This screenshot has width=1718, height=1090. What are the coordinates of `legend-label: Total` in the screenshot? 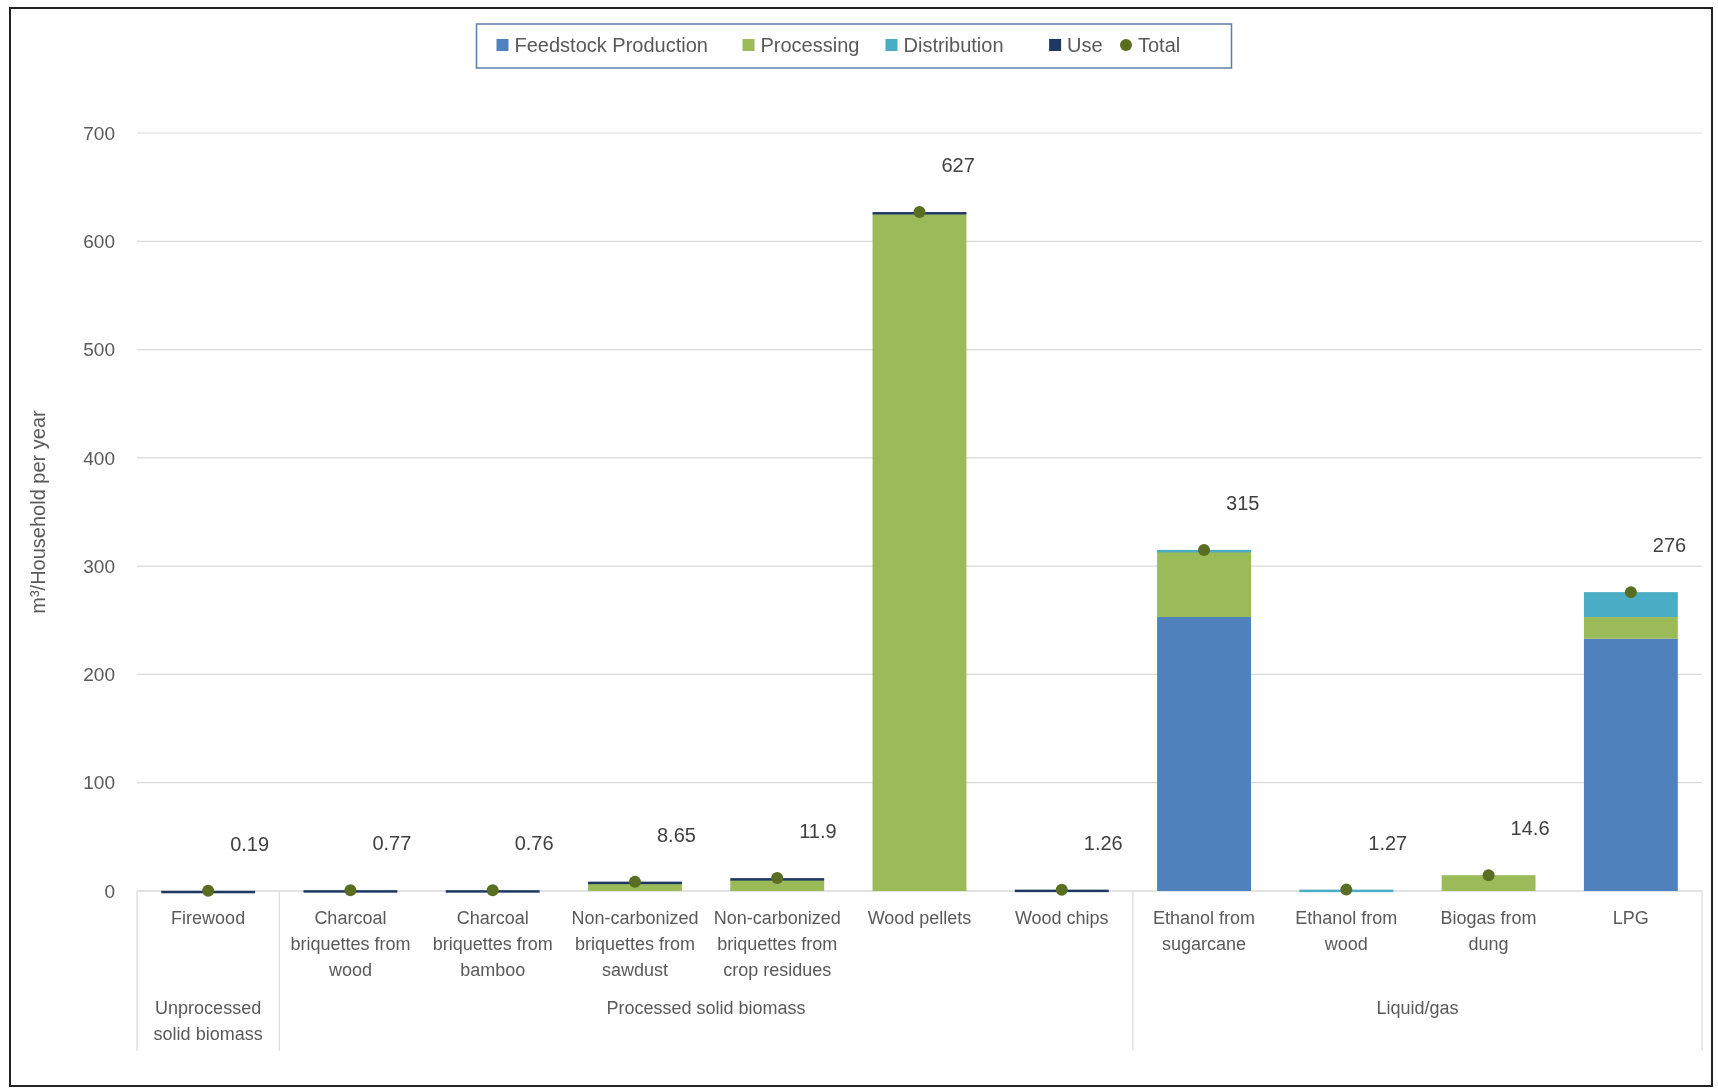 It's located at (1159, 45).